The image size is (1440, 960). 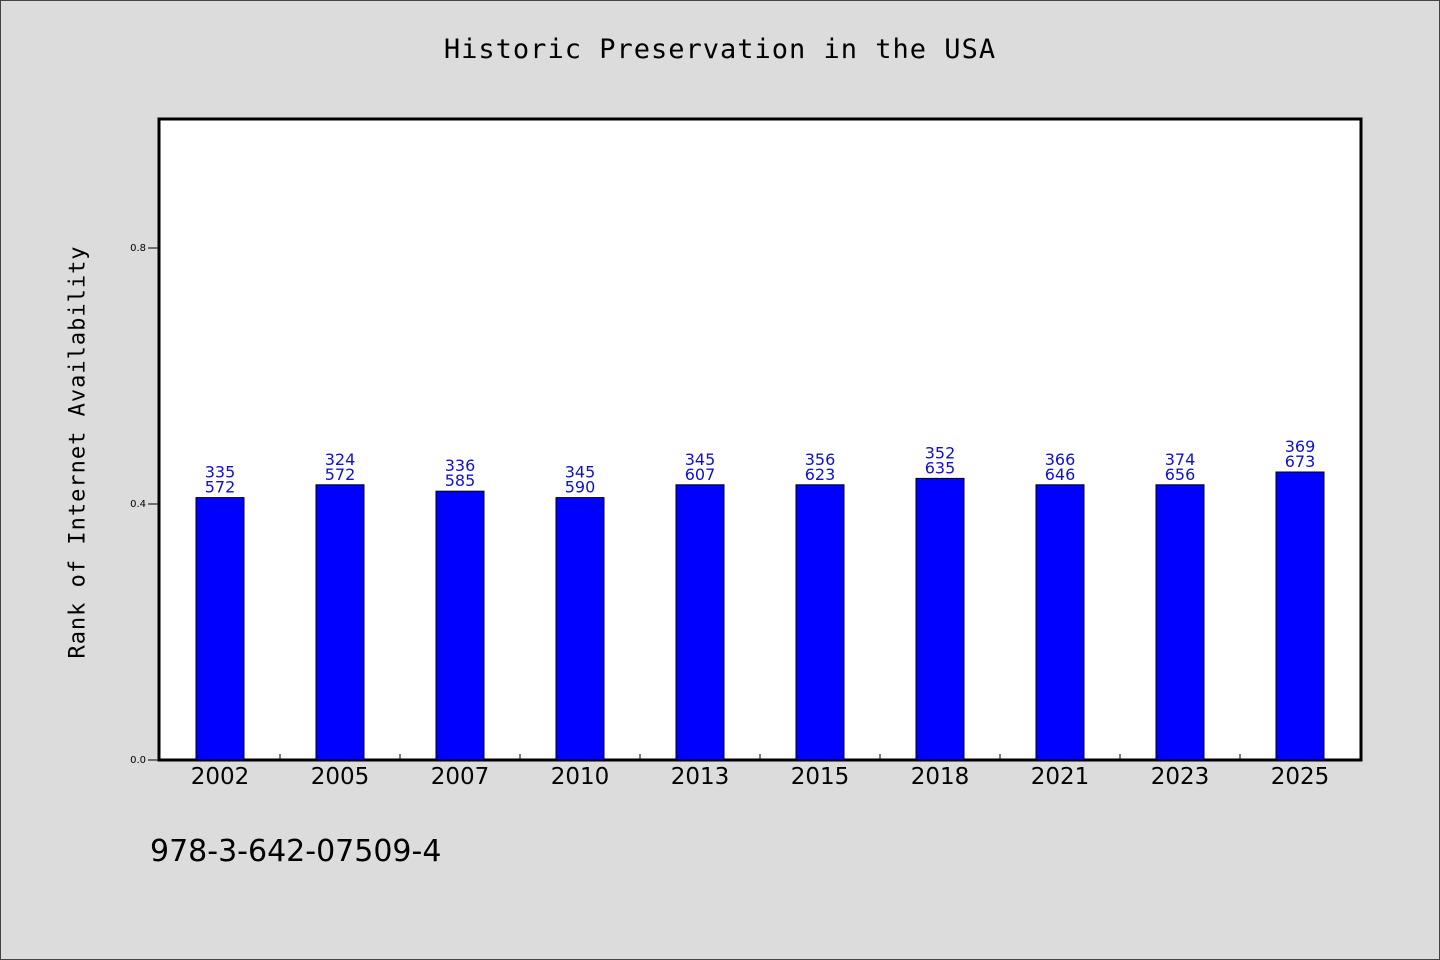 What do you see at coordinates (1060, 622) in the screenshot?
I see `bar-2021` at bounding box center [1060, 622].